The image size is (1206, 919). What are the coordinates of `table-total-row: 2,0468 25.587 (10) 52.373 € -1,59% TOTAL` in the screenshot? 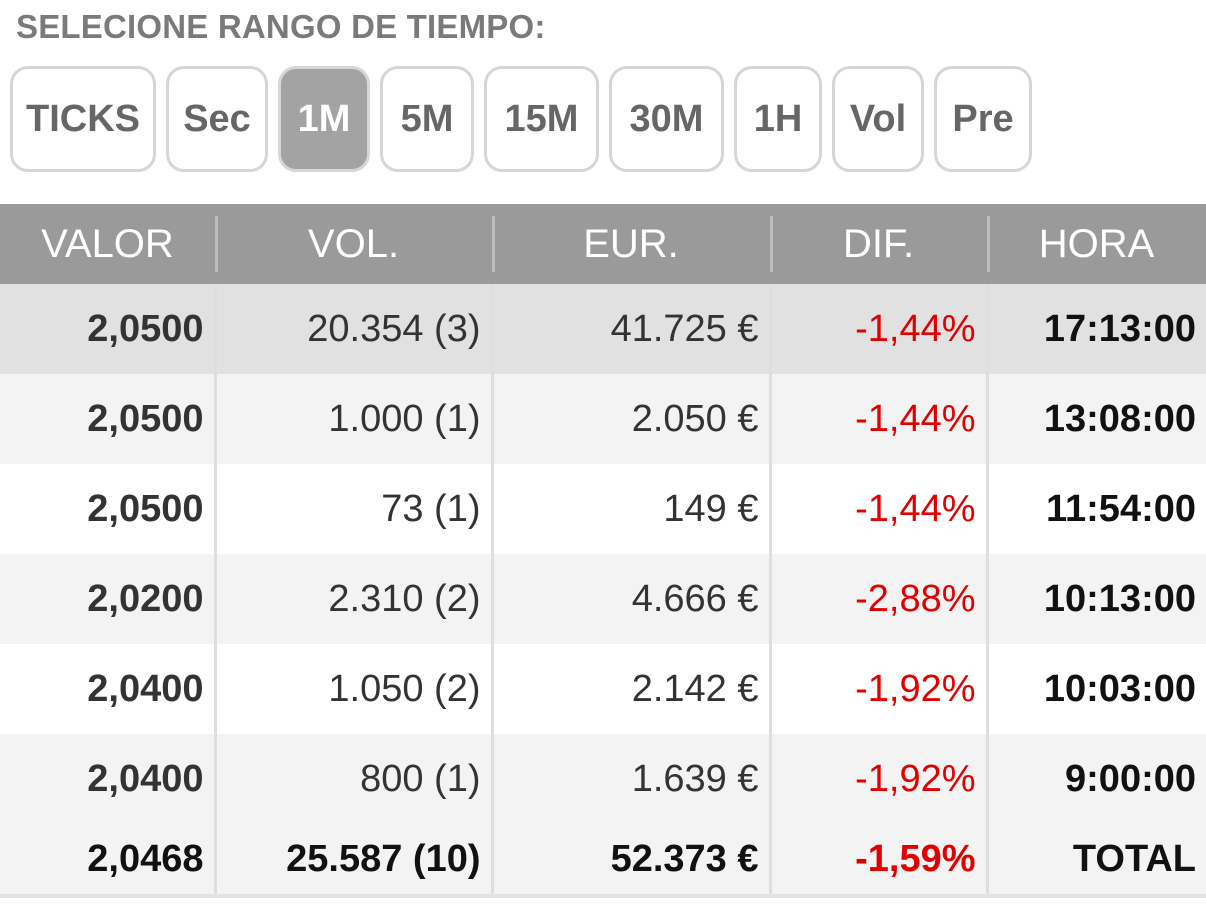 It's located at (603, 861).